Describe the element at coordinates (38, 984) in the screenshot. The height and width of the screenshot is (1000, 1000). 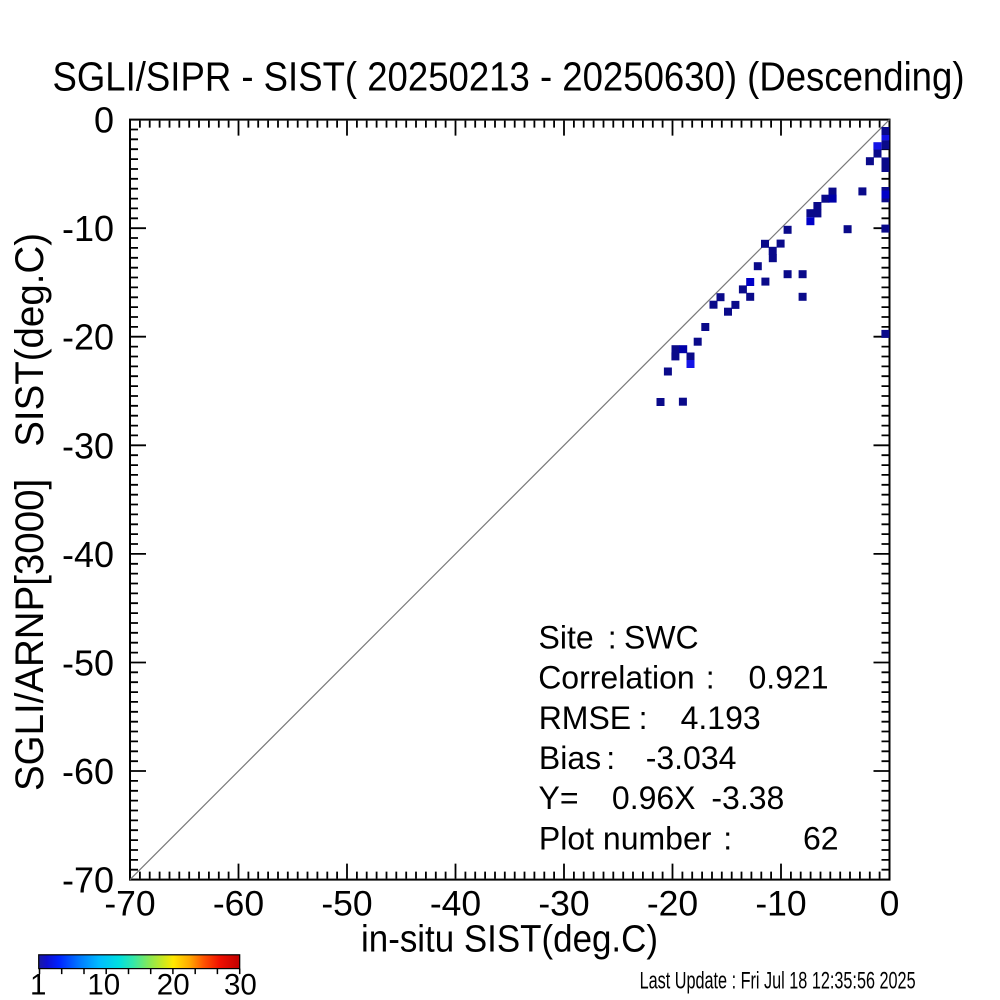
I see `svg-text: 1` at that location.